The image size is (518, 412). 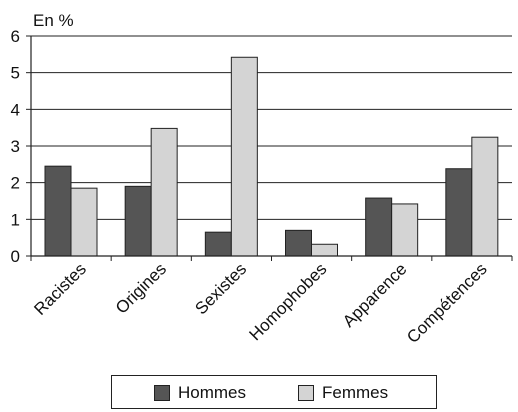 What do you see at coordinates (138, 221) in the screenshot?
I see `bar-hommes-origines` at bounding box center [138, 221].